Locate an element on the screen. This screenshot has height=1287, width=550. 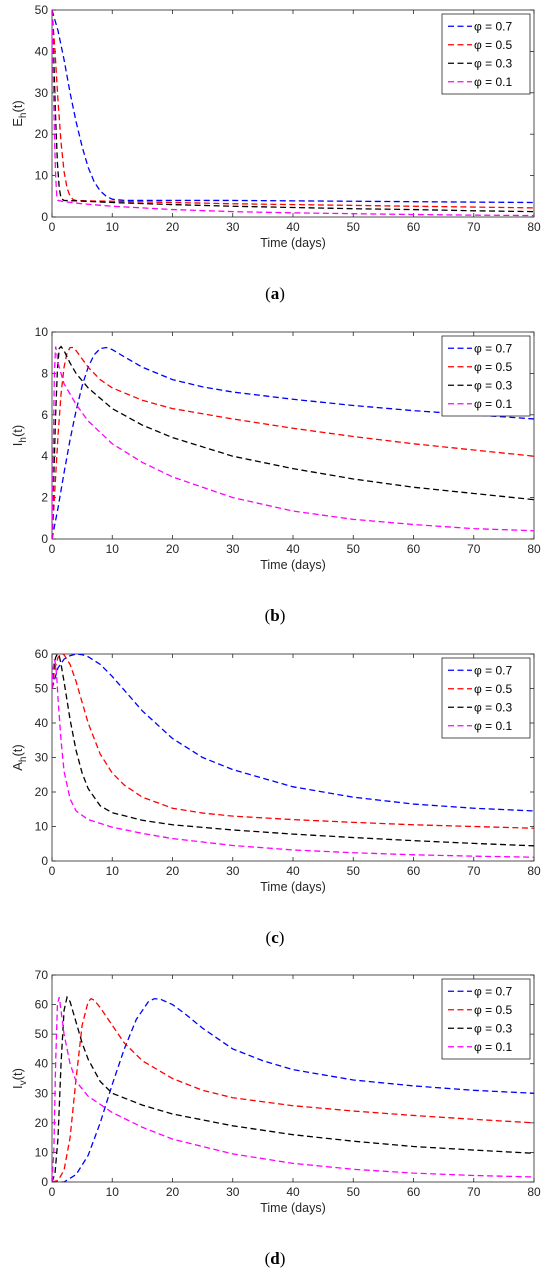
panel-caption-letter: c is located at coordinates (275, 937).